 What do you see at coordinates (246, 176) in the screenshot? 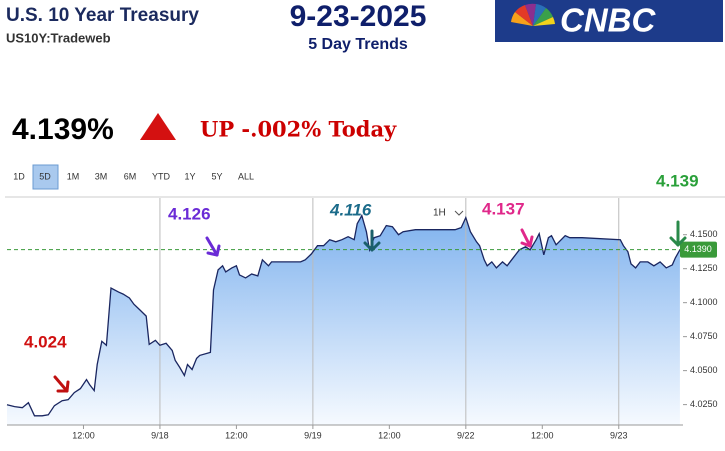
I see `range-button: ALL` at bounding box center [246, 176].